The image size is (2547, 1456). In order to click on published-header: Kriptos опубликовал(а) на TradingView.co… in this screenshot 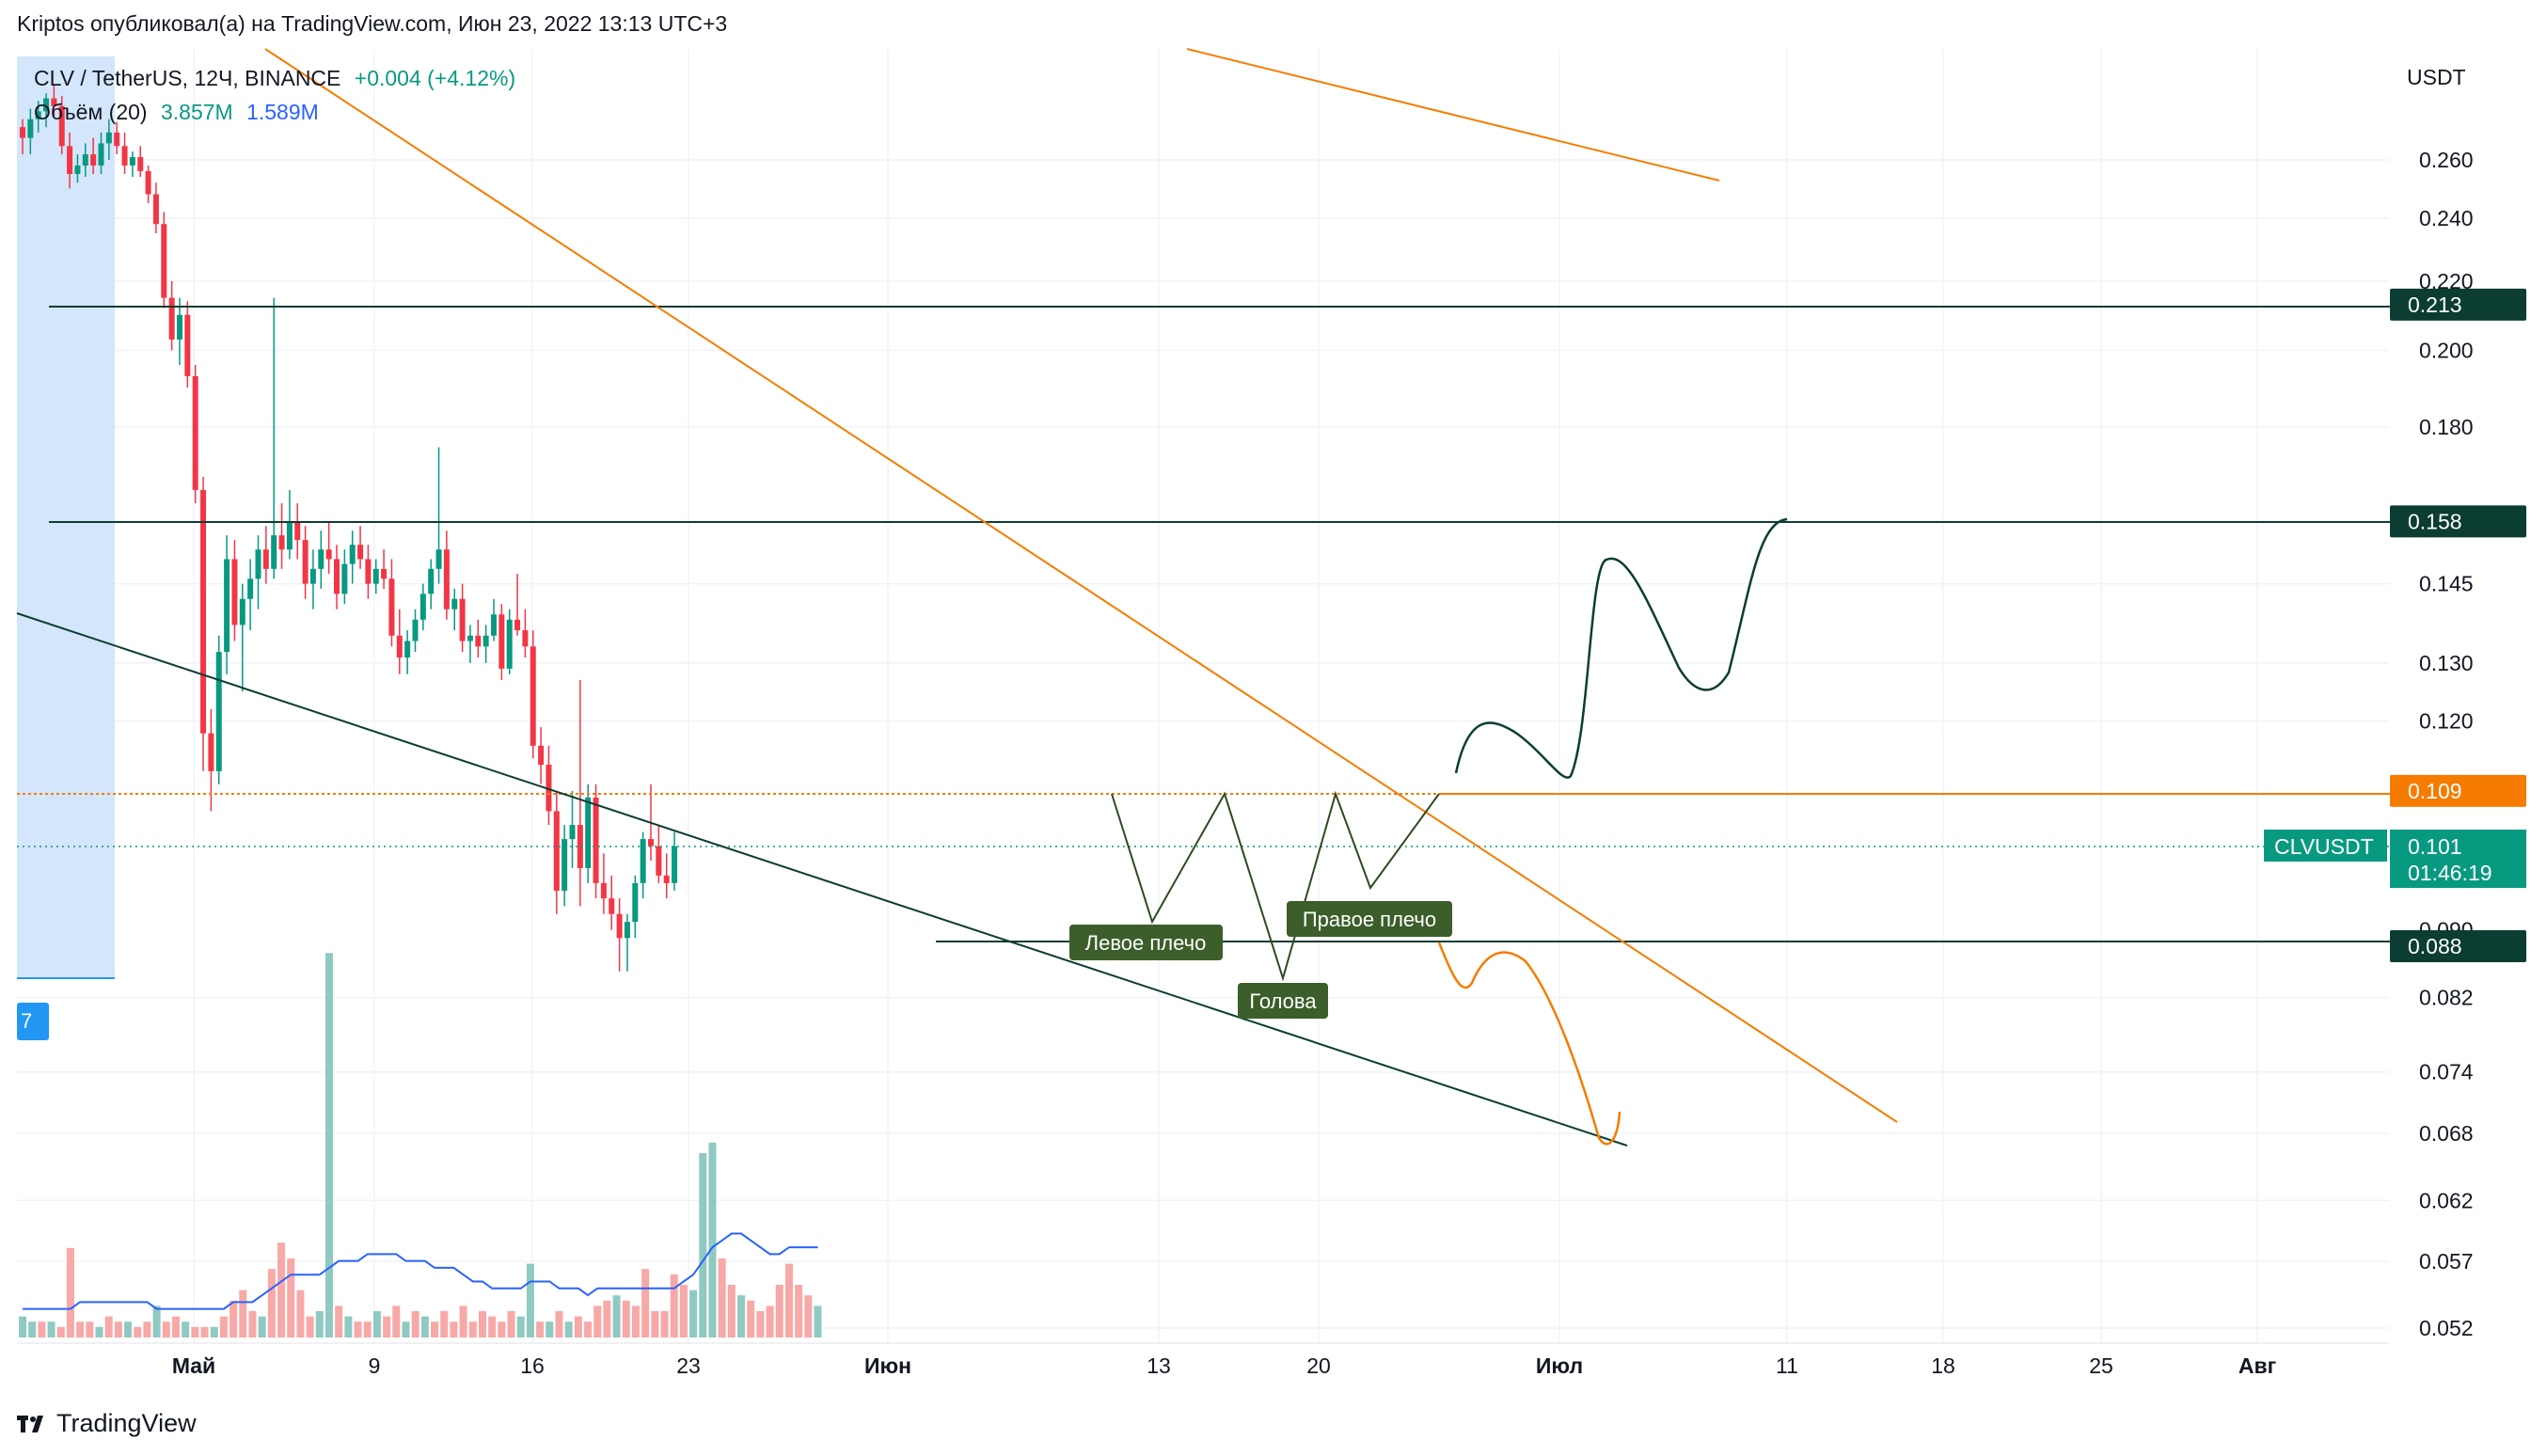, I will do `click(372, 23)`.